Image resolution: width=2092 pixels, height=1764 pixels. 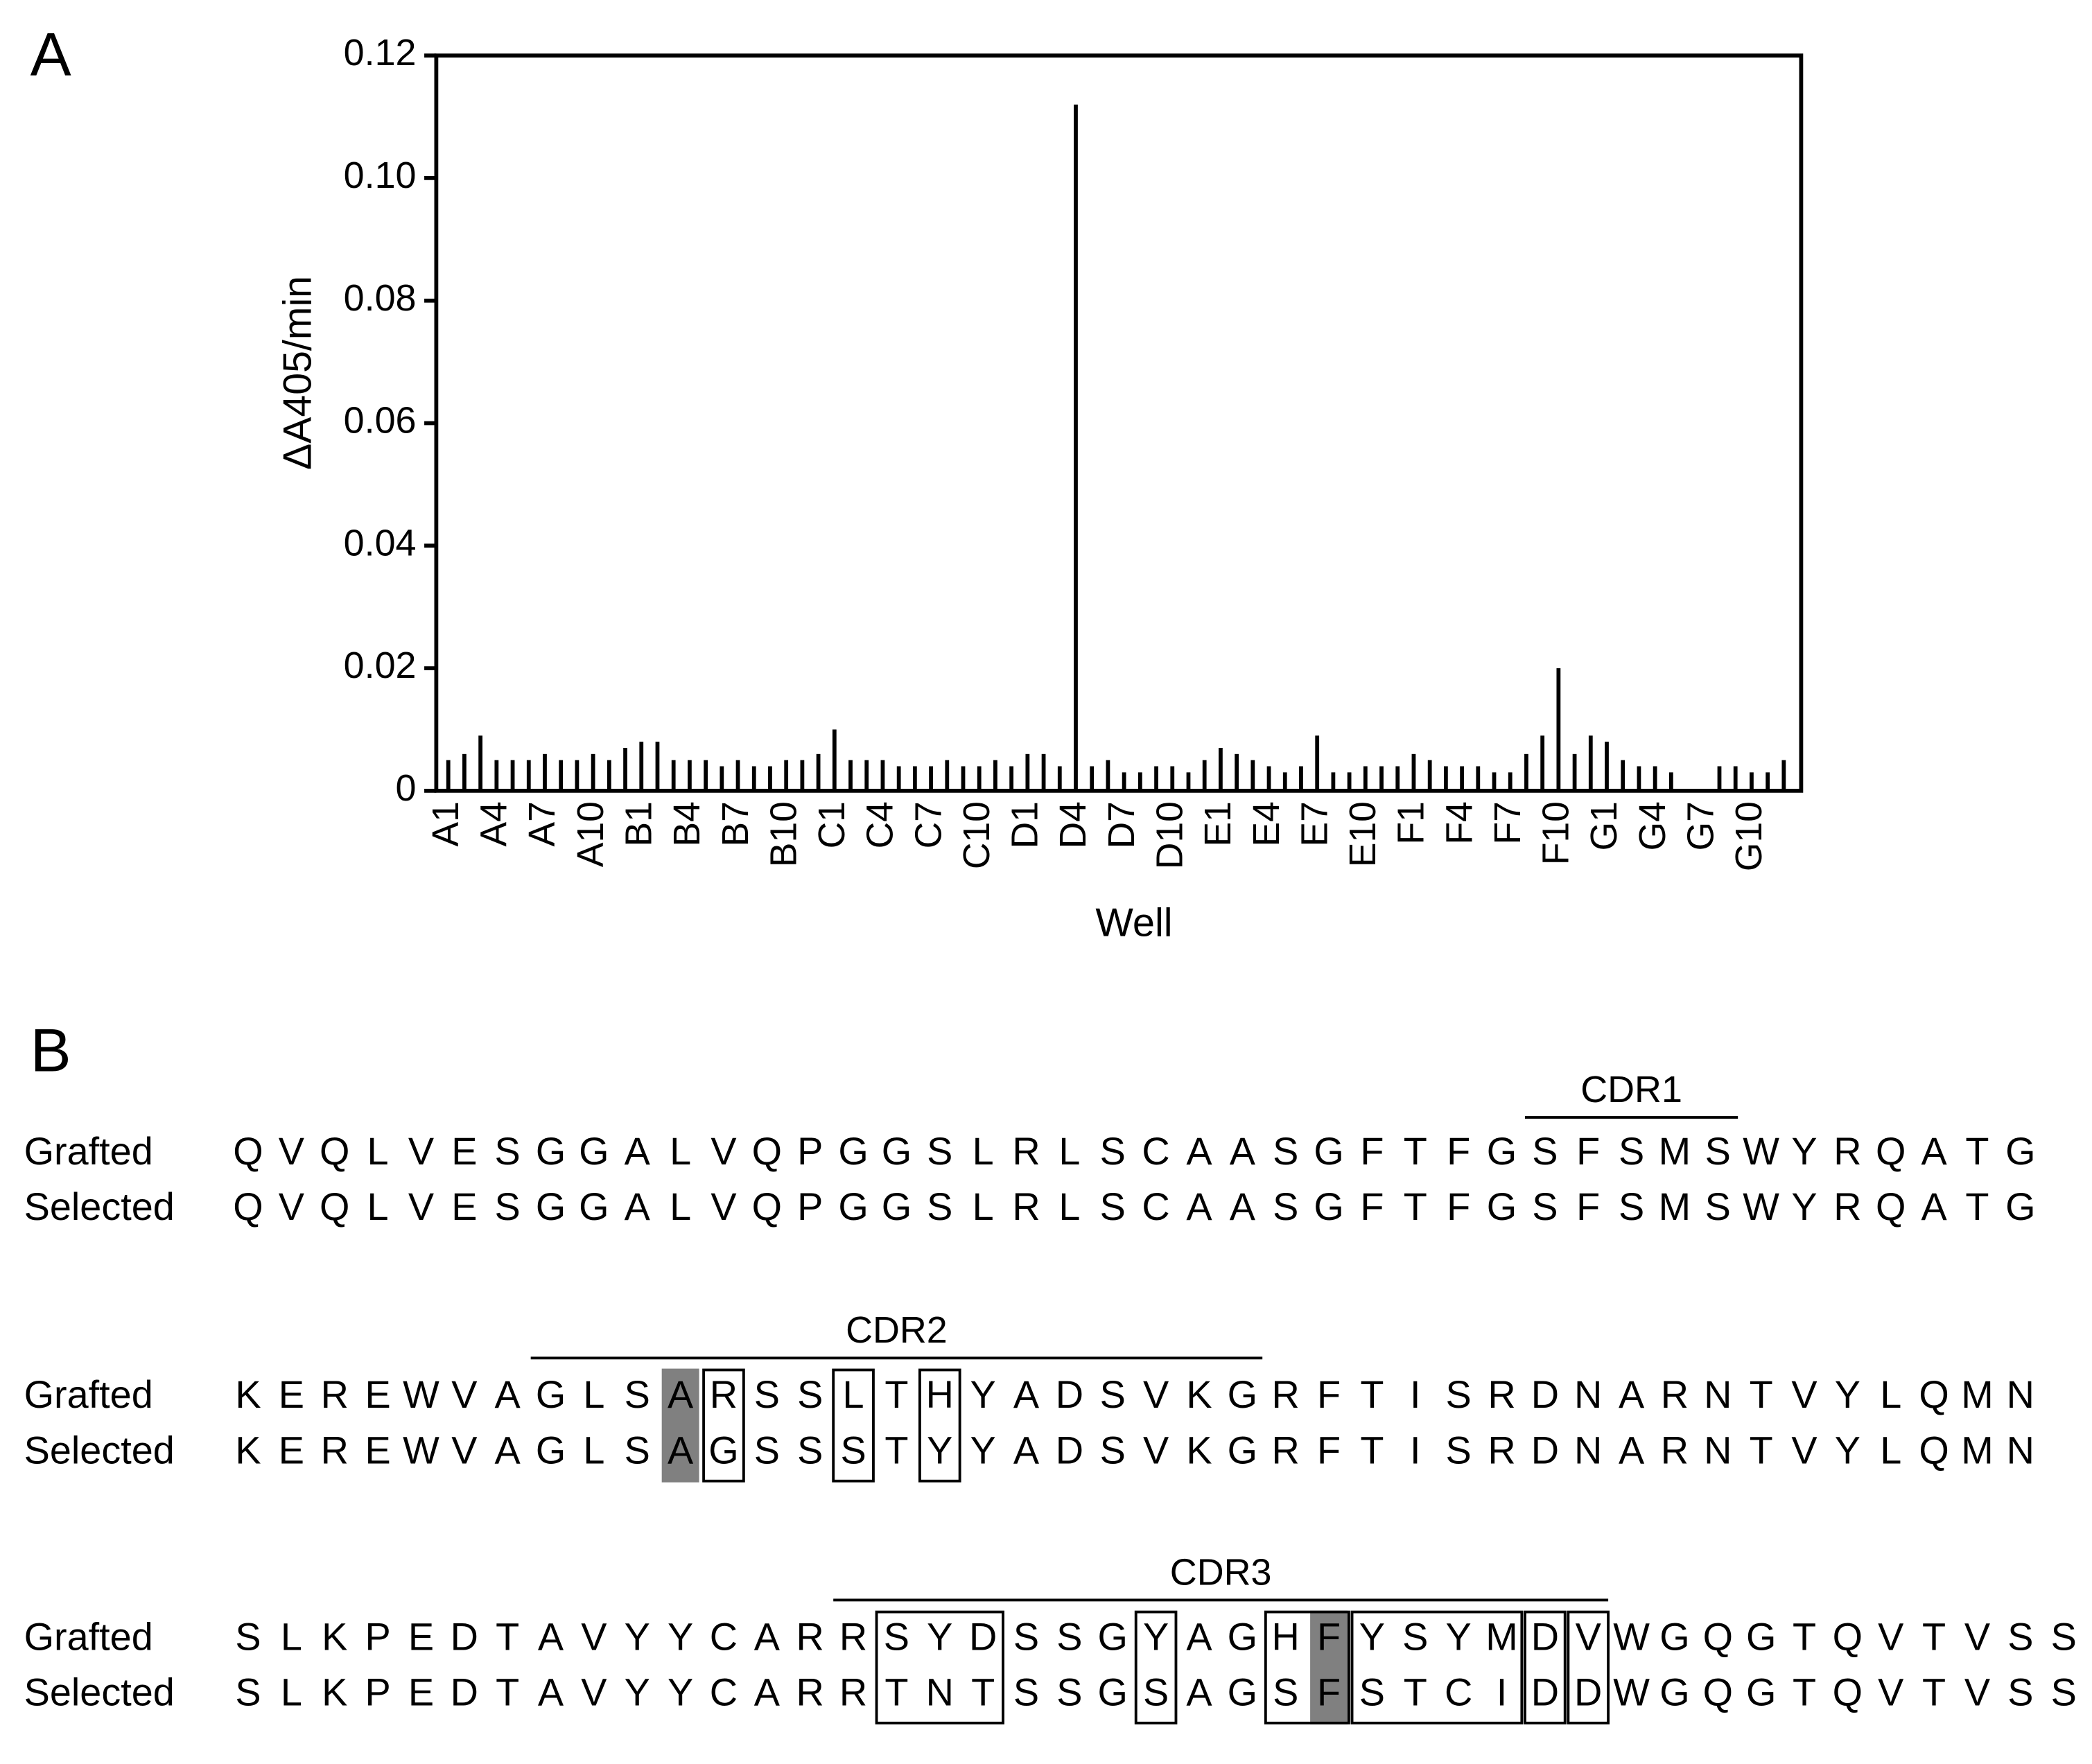 What do you see at coordinates (378, 1151) in the screenshot?
I see `residue: L` at bounding box center [378, 1151].